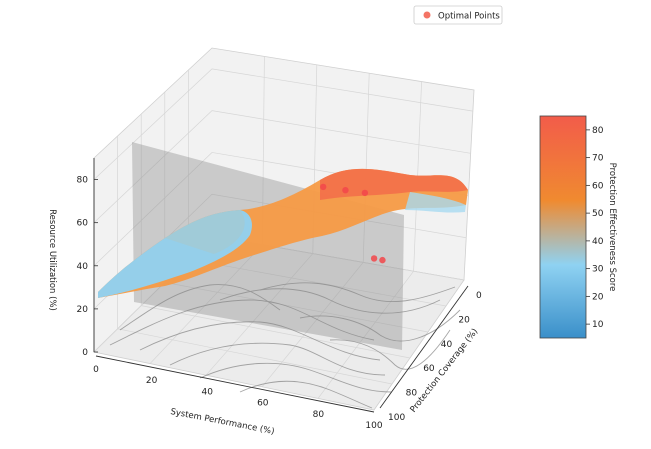 Image resolution: width=651 pixels, height=449 pixels. What do you see at coordinates (96, 370) in the screenshot?
I see `x-tick-label: 0` at bounding box center [96, 370].